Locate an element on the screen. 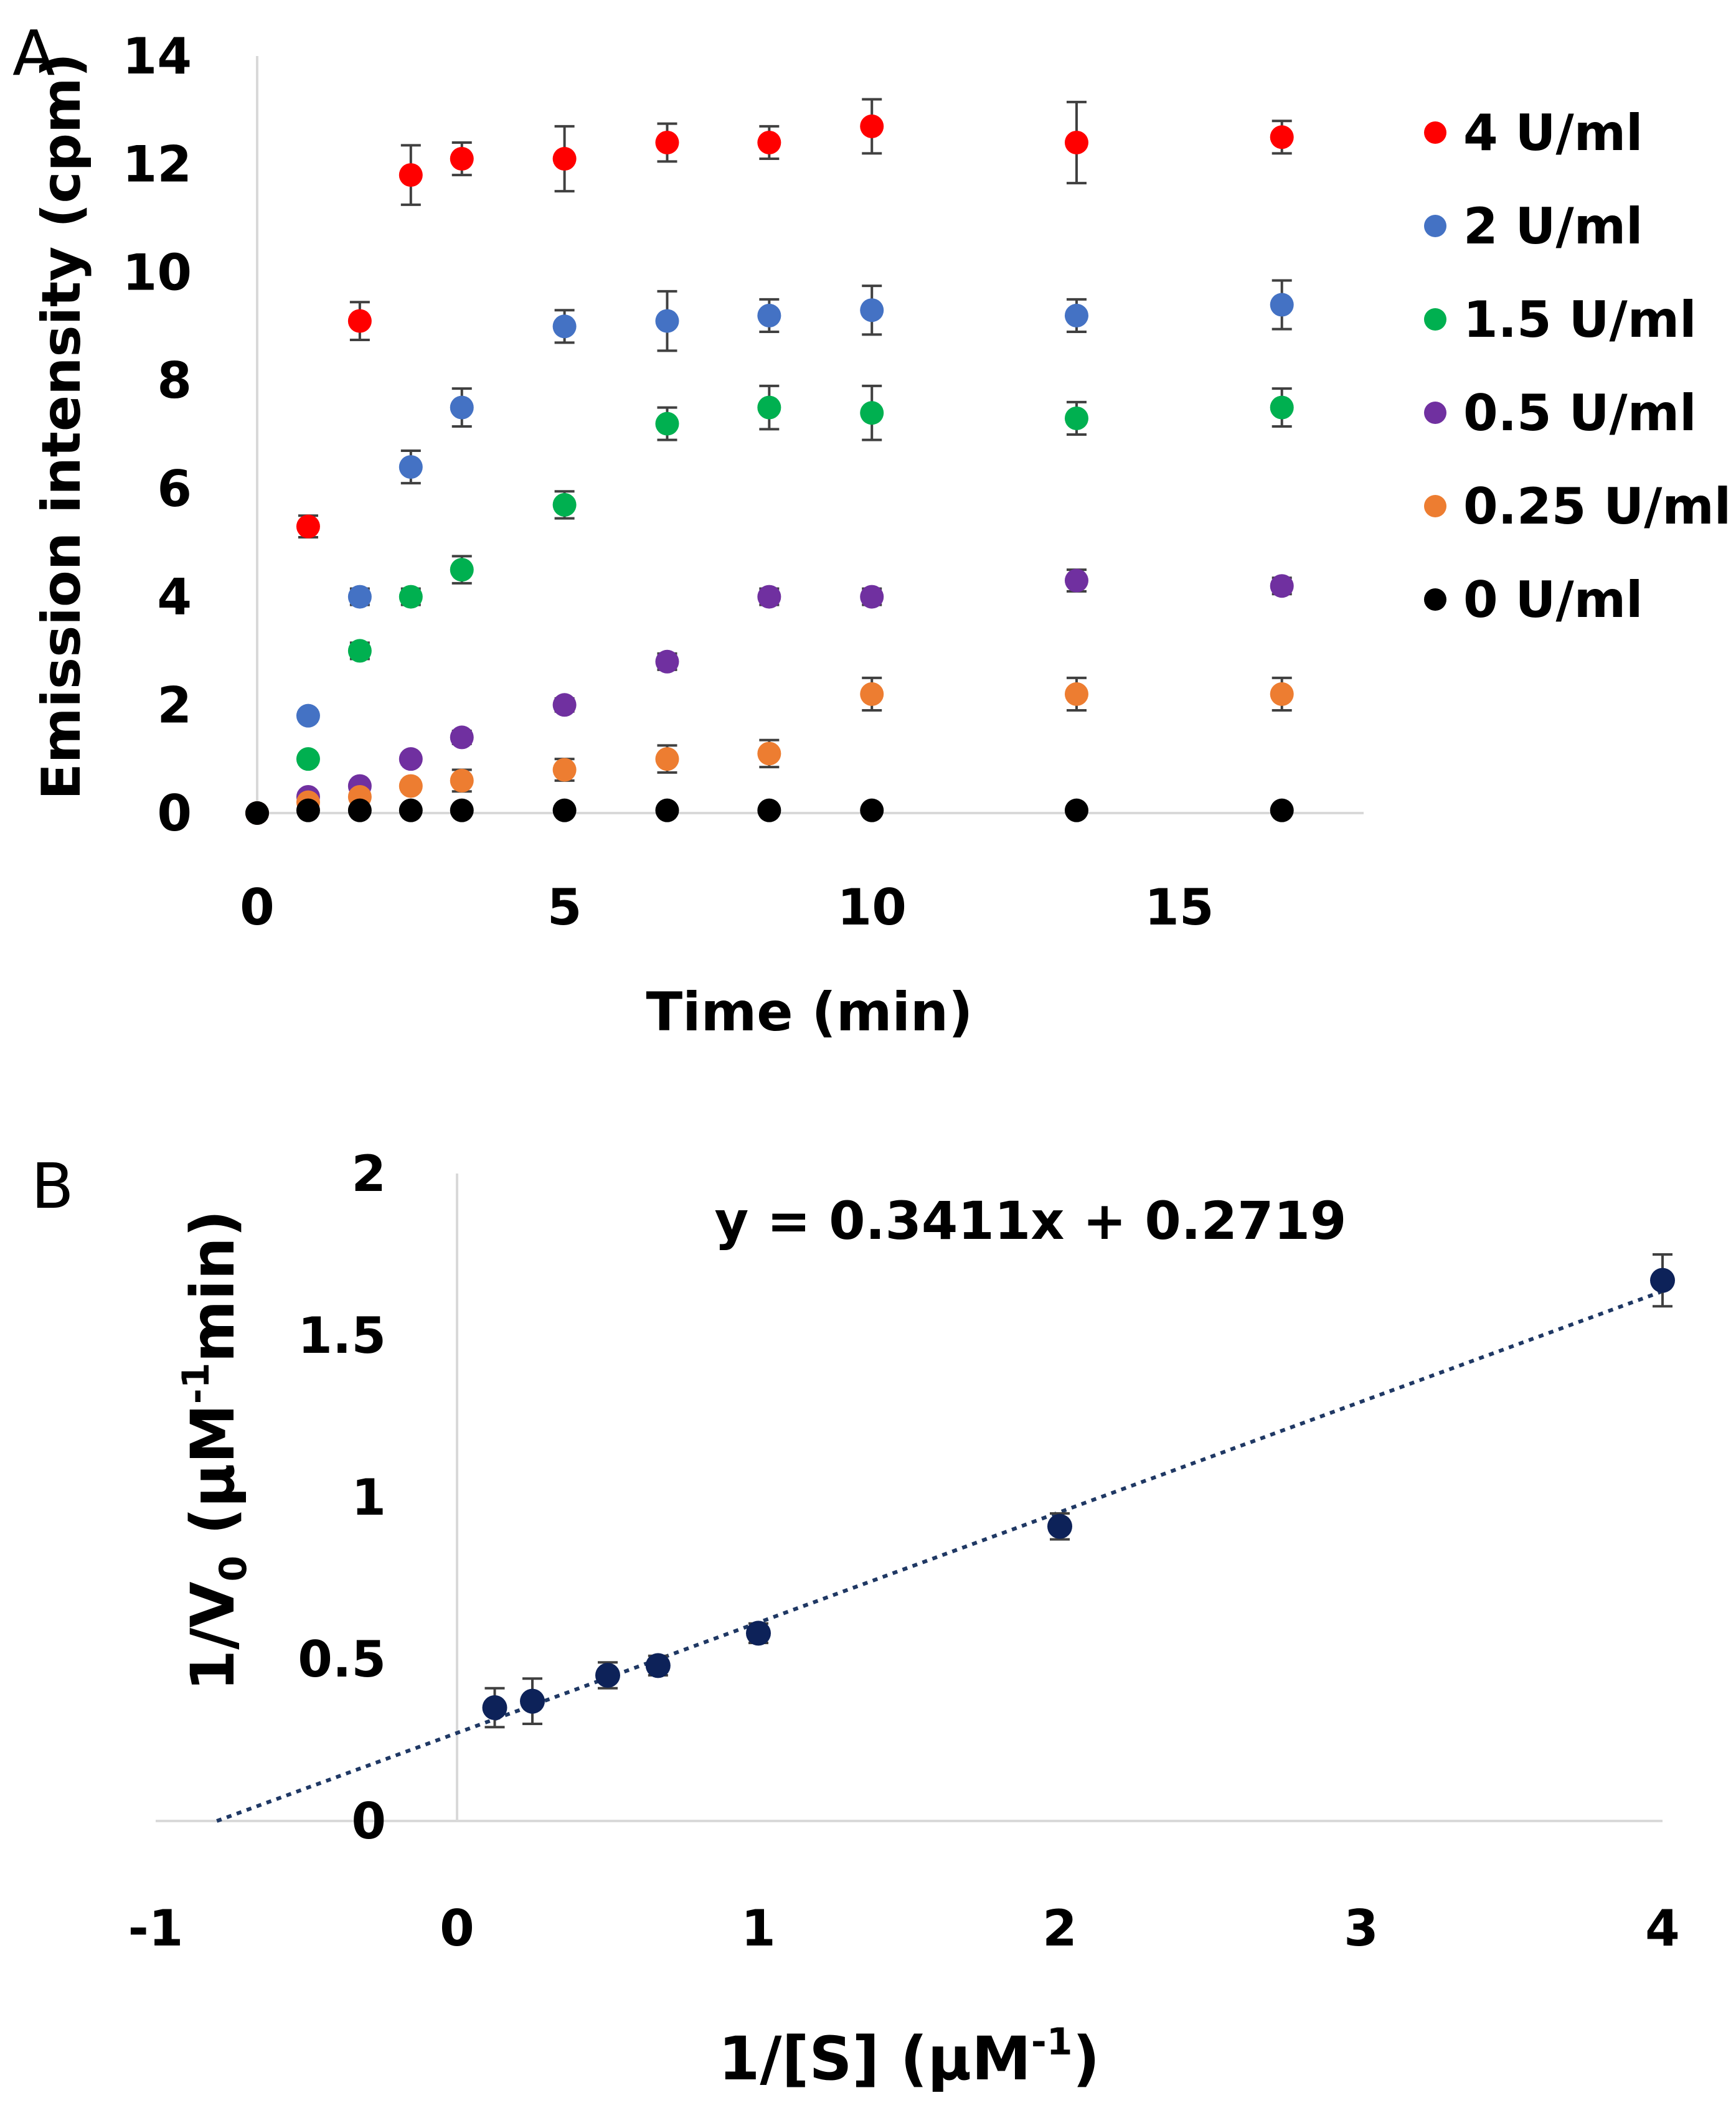  panel-a-label: A is located at coordinates (34, 53).